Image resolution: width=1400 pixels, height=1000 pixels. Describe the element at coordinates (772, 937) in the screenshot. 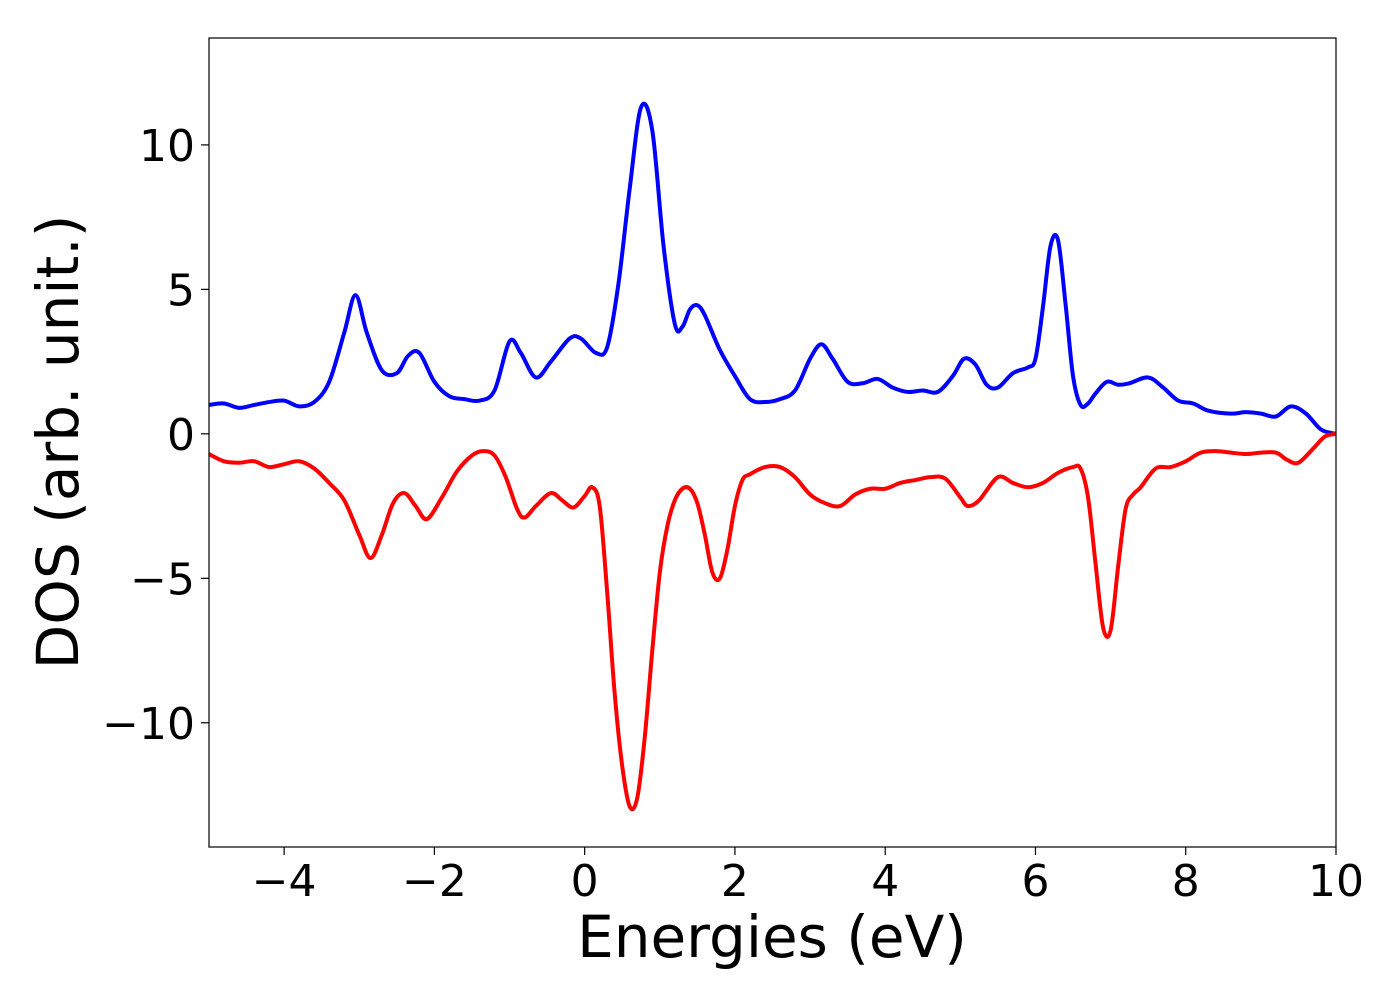

I see `x-axis-label: Energies (eV)` at that location.